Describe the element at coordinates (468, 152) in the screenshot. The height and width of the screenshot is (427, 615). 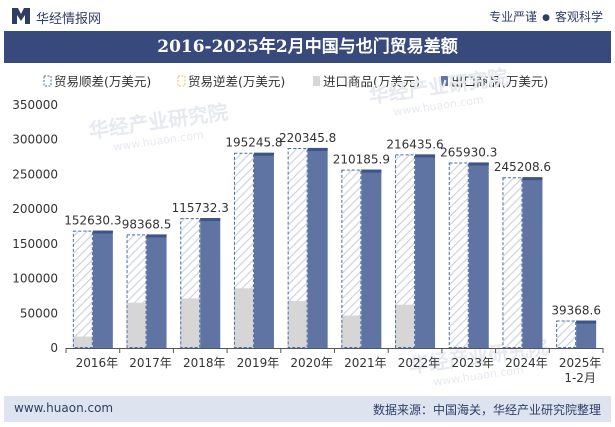
I see `data-label: 265930.3` at that location.